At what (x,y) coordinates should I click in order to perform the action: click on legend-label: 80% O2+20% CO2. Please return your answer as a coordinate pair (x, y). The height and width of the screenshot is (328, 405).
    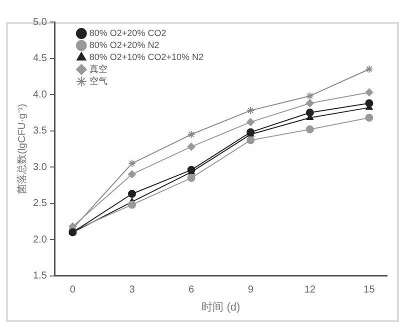
    Looking at the image, I should click on (127, 33).